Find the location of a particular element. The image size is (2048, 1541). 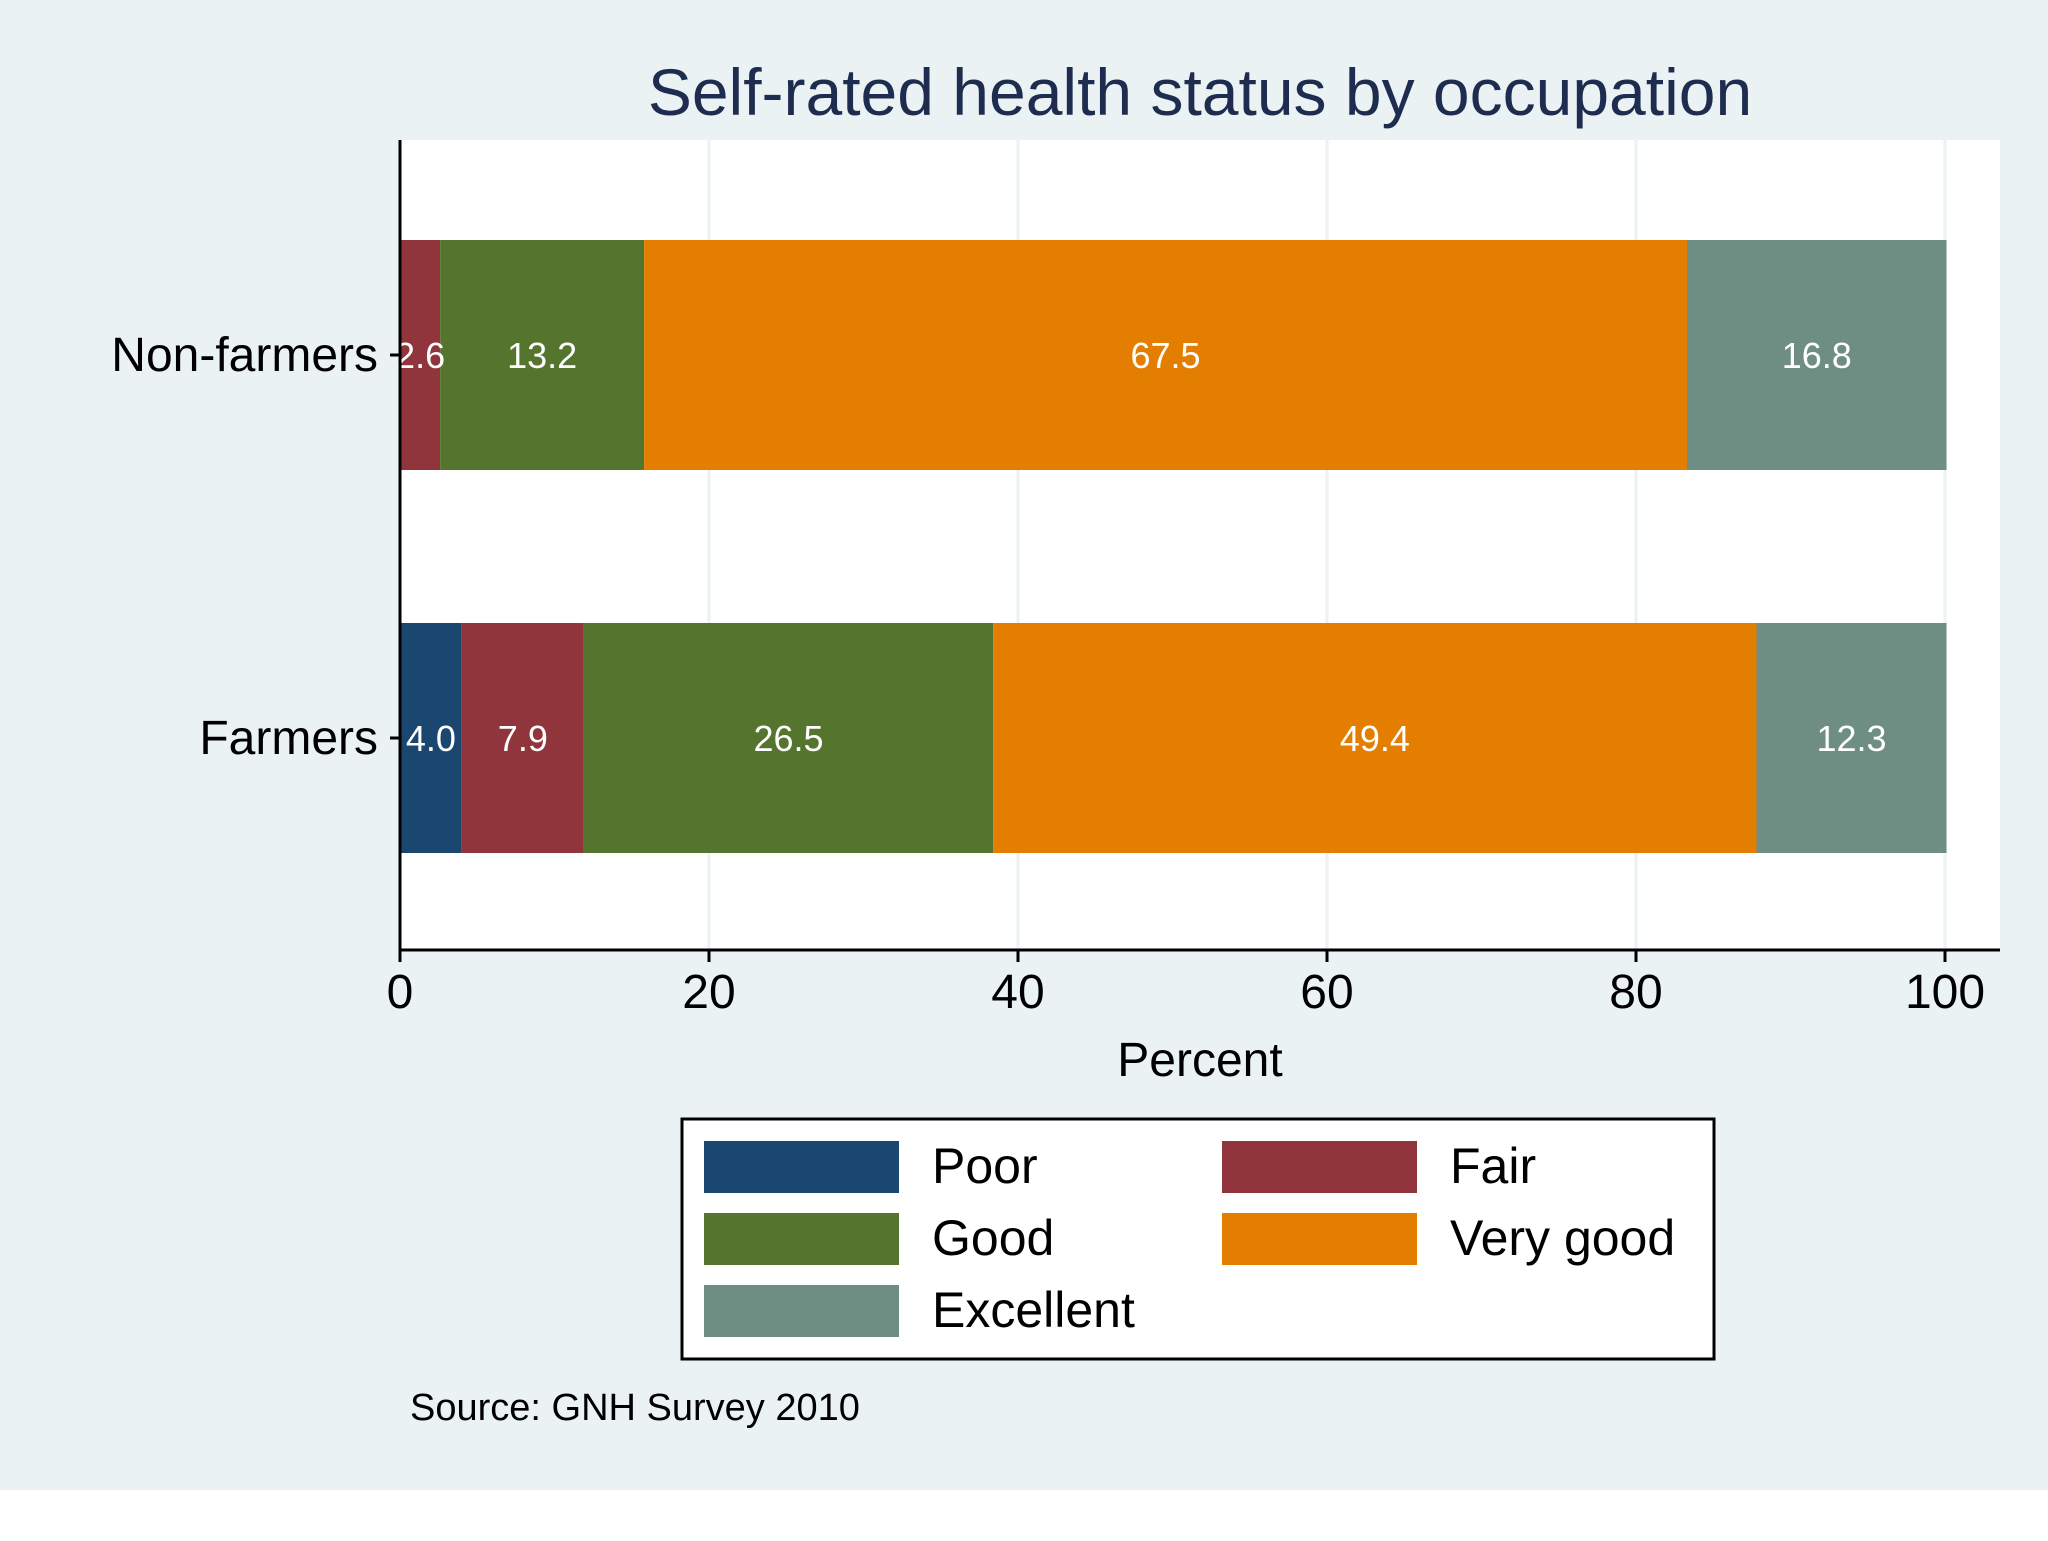

bar-farmers-poor is located at coordinates (431, 738).